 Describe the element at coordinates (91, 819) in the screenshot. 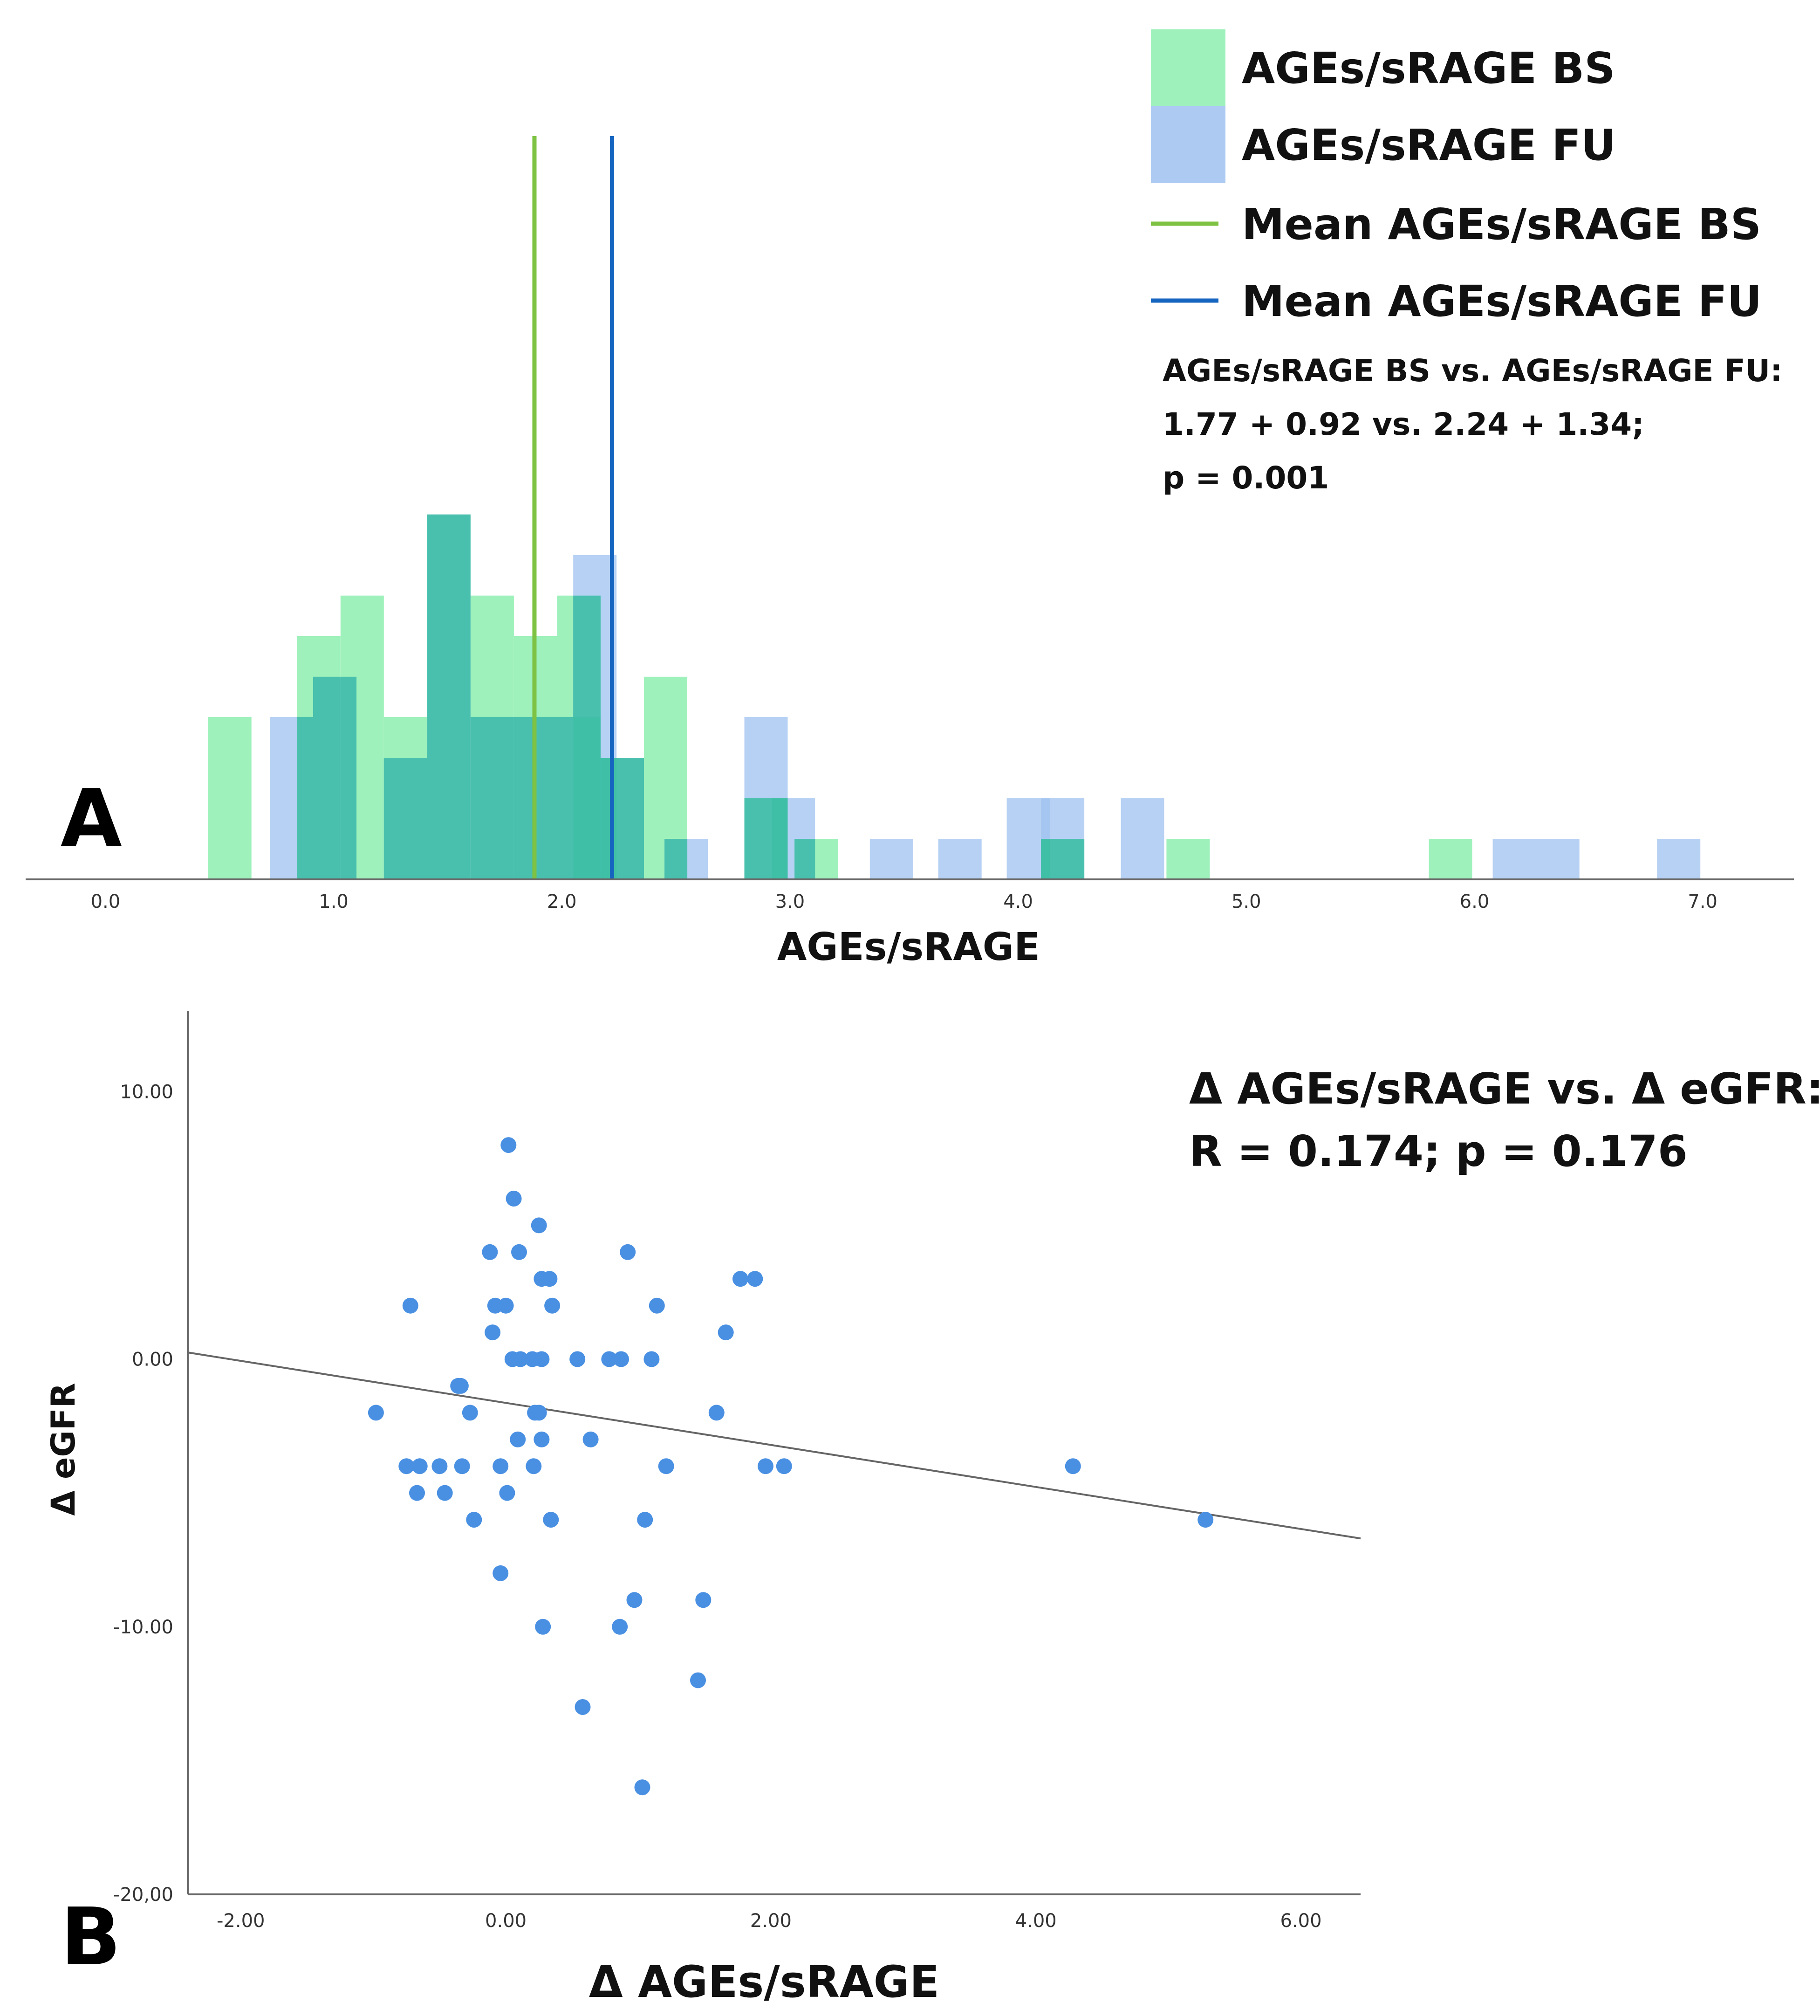

I see `panel-label: A` at that location.